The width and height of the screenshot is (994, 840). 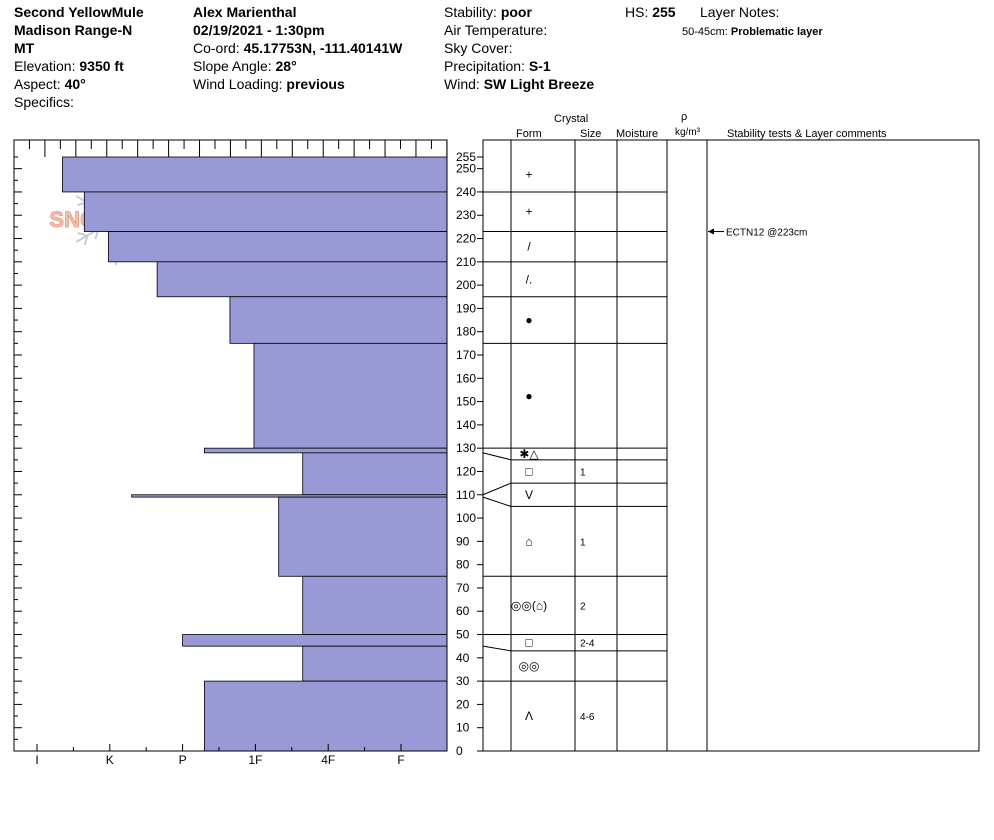 I want to click on hardness-label: P, so click(x=183, y=760).